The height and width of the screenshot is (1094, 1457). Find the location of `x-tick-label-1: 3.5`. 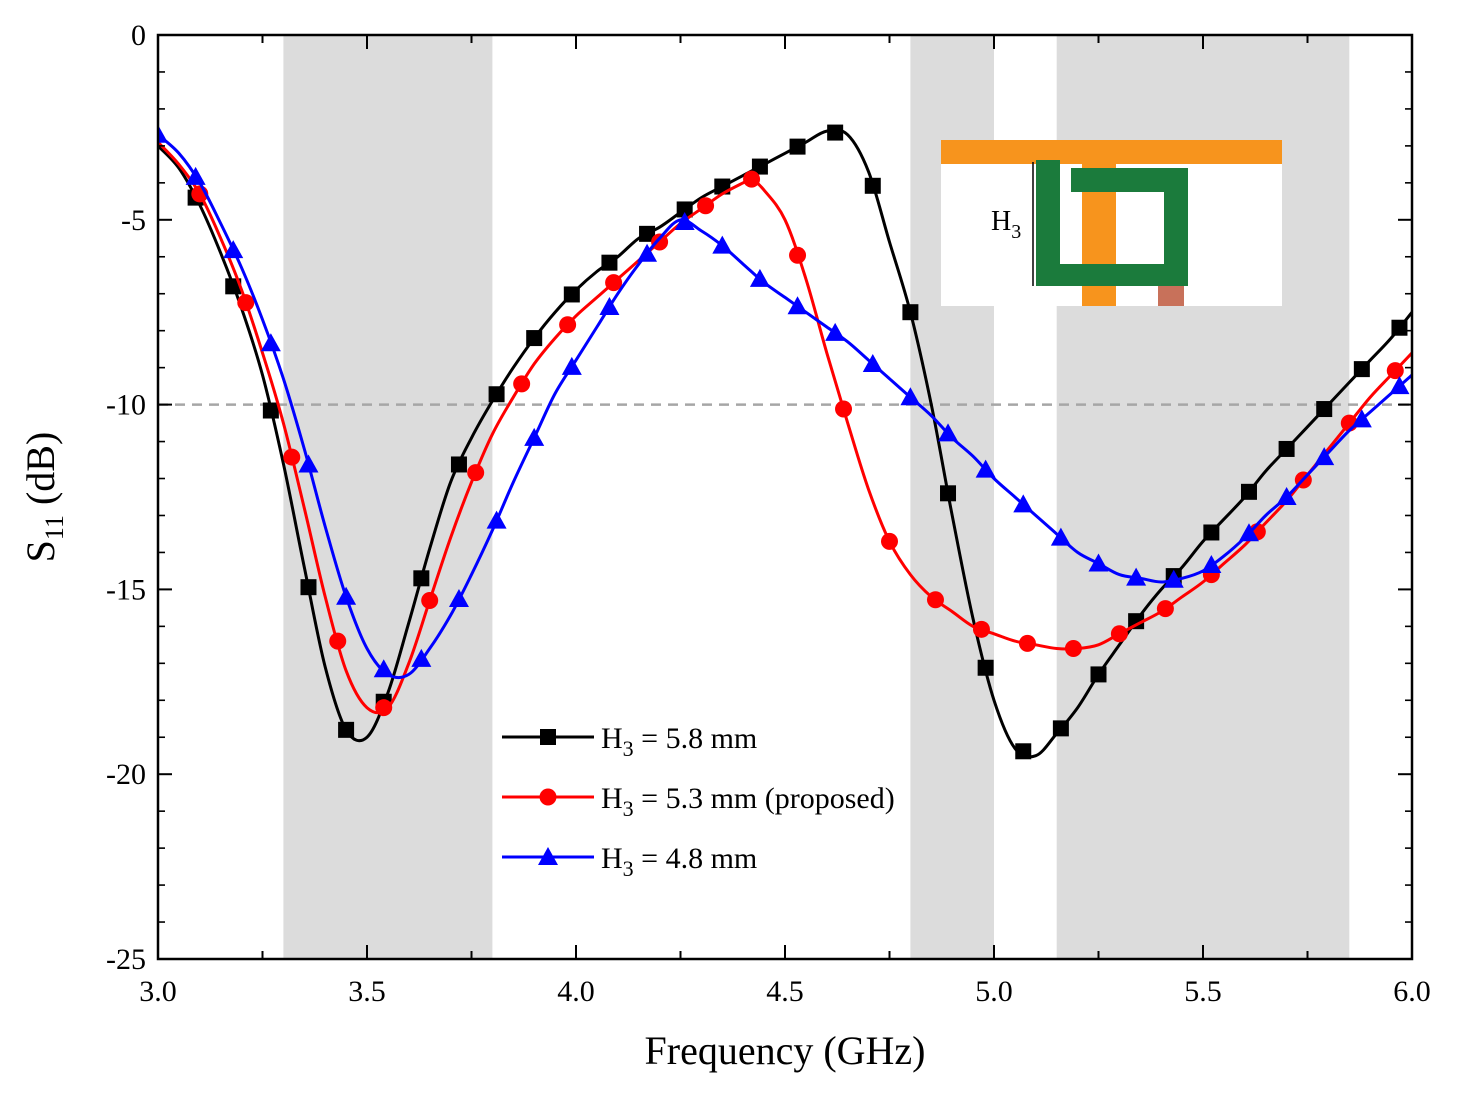

x-tick-label-1: 3.5 is located at coordinates (367, 991).